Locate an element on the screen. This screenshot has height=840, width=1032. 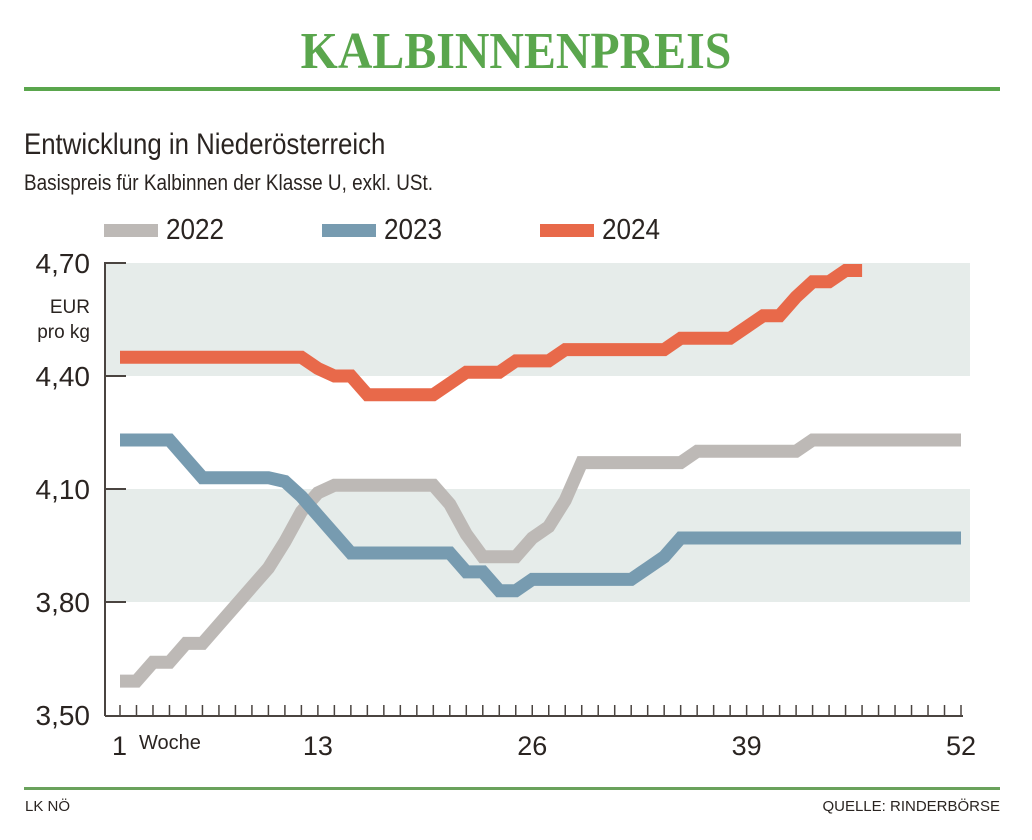
footer-source: QUELLE: RINDERBÖRSE is located at coordinates (911, 806).